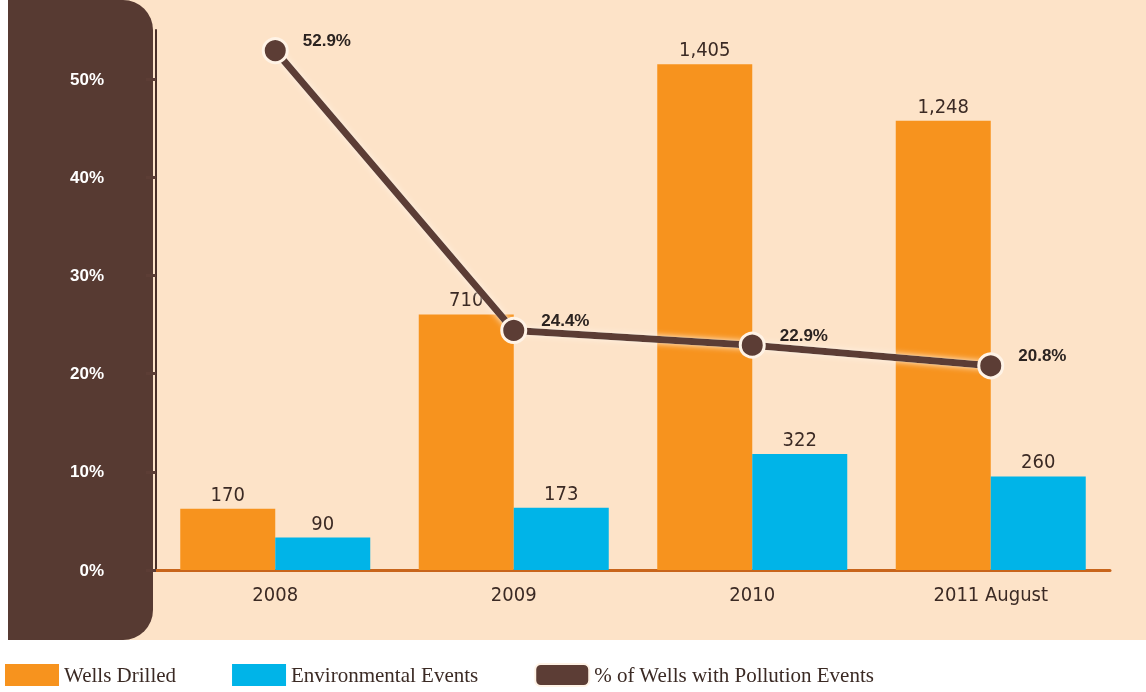 This screenshot has width=1146, height=692. I want to click on data-label: 322, so click(799, 439).